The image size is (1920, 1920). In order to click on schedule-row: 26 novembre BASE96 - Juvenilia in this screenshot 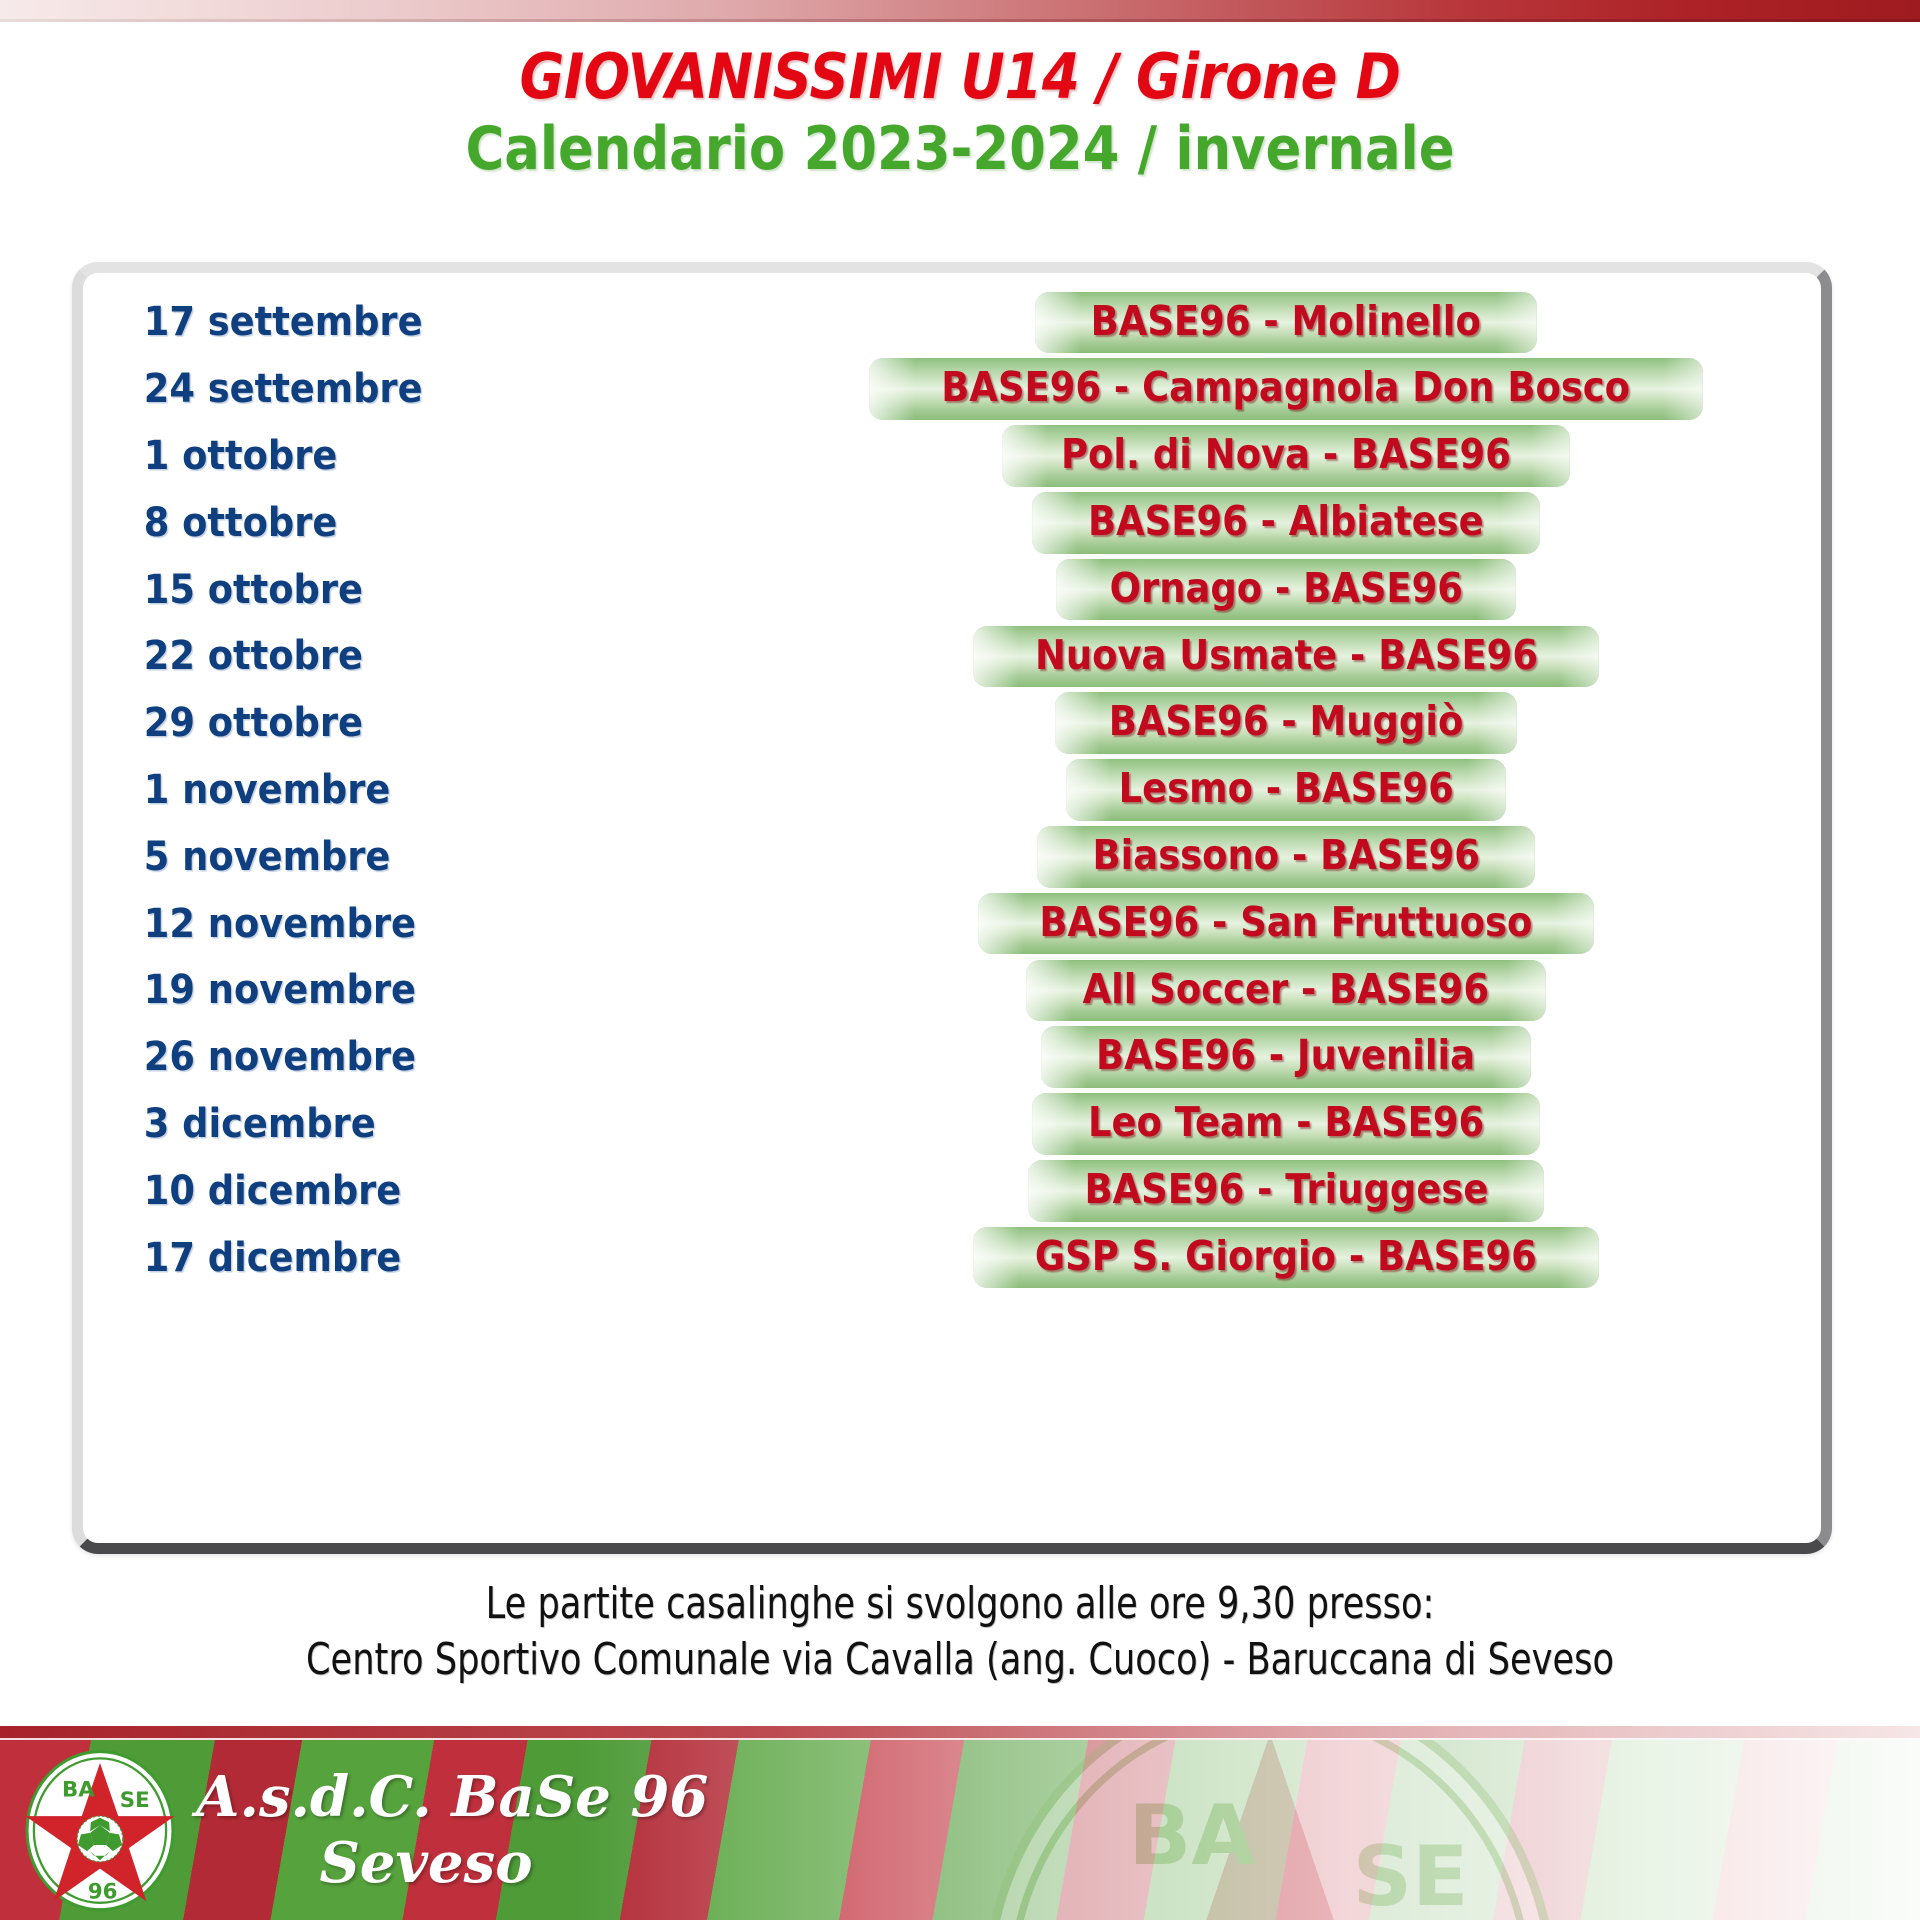, I will do `click(952, 1057)`.